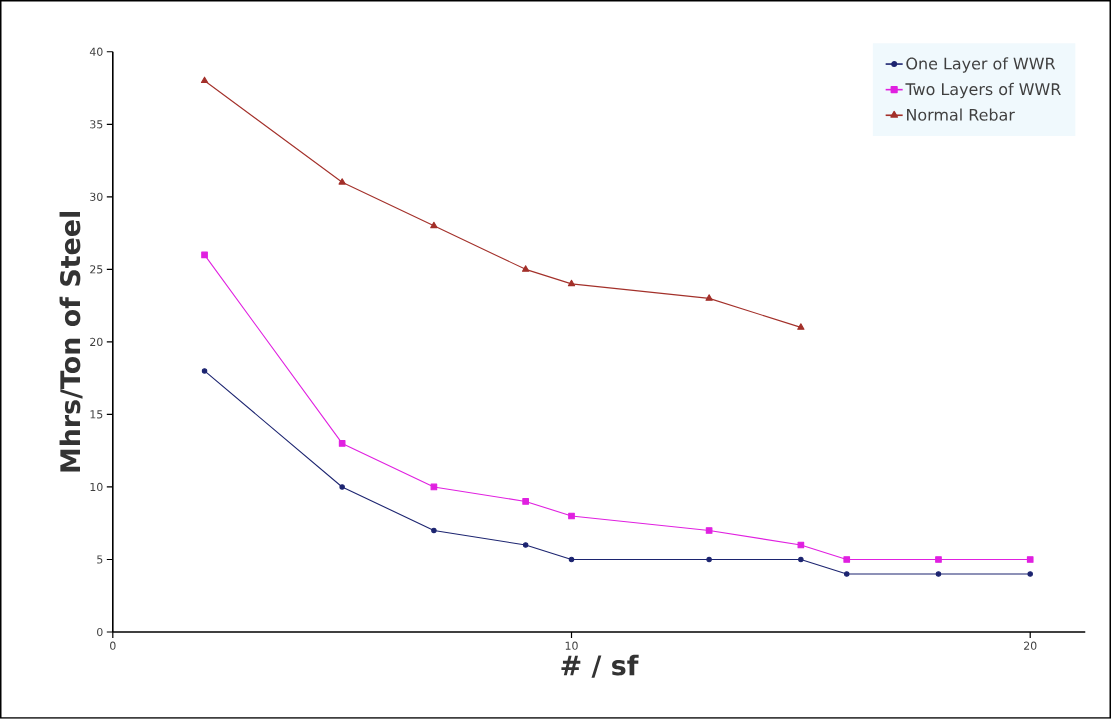  I want to click on legend-label: Two Layers of WWR, so click(983, 90).